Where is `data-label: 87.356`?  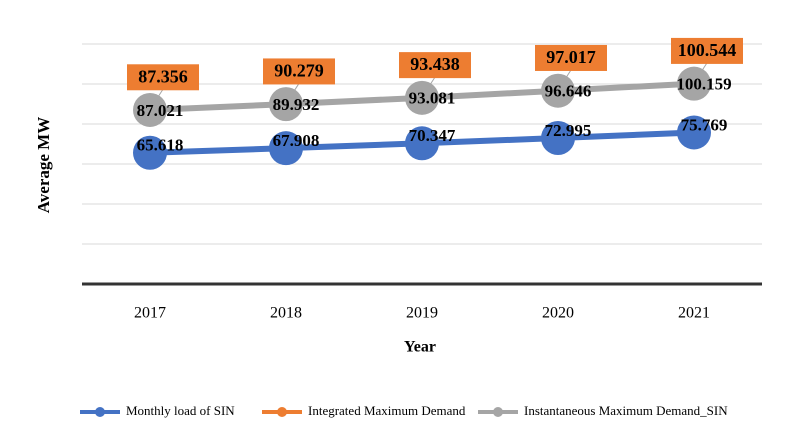 data-label: 87.356 is located at coordinates (163, 76).